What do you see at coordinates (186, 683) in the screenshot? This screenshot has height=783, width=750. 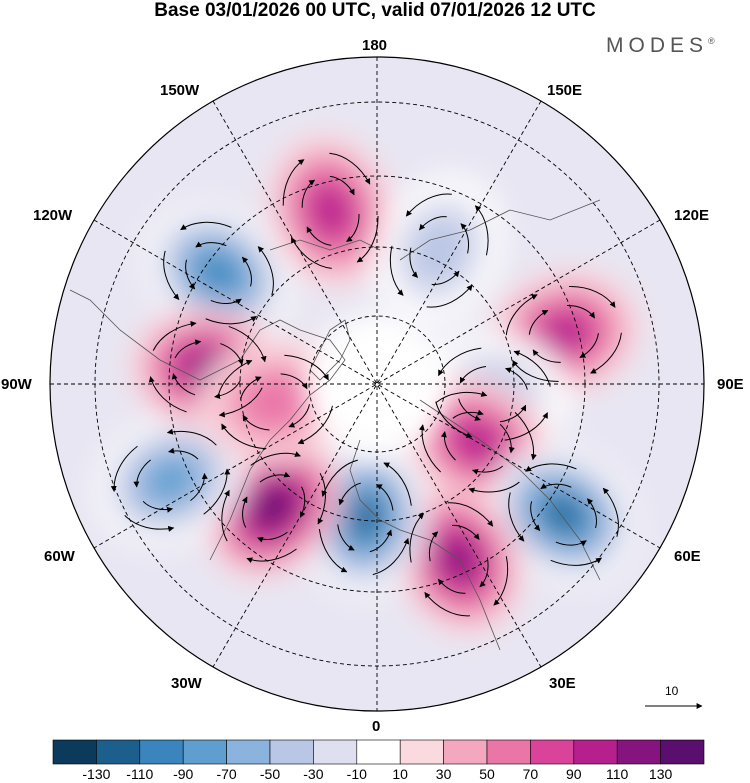 I see `lon-label-30w: 30W` at bounding box center [186, 683].